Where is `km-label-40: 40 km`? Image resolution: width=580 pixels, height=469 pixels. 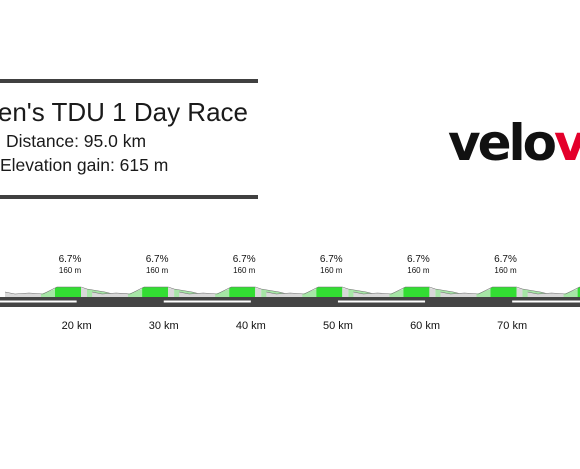
km-label-40: 40 km is located at coordinates (251, 326).